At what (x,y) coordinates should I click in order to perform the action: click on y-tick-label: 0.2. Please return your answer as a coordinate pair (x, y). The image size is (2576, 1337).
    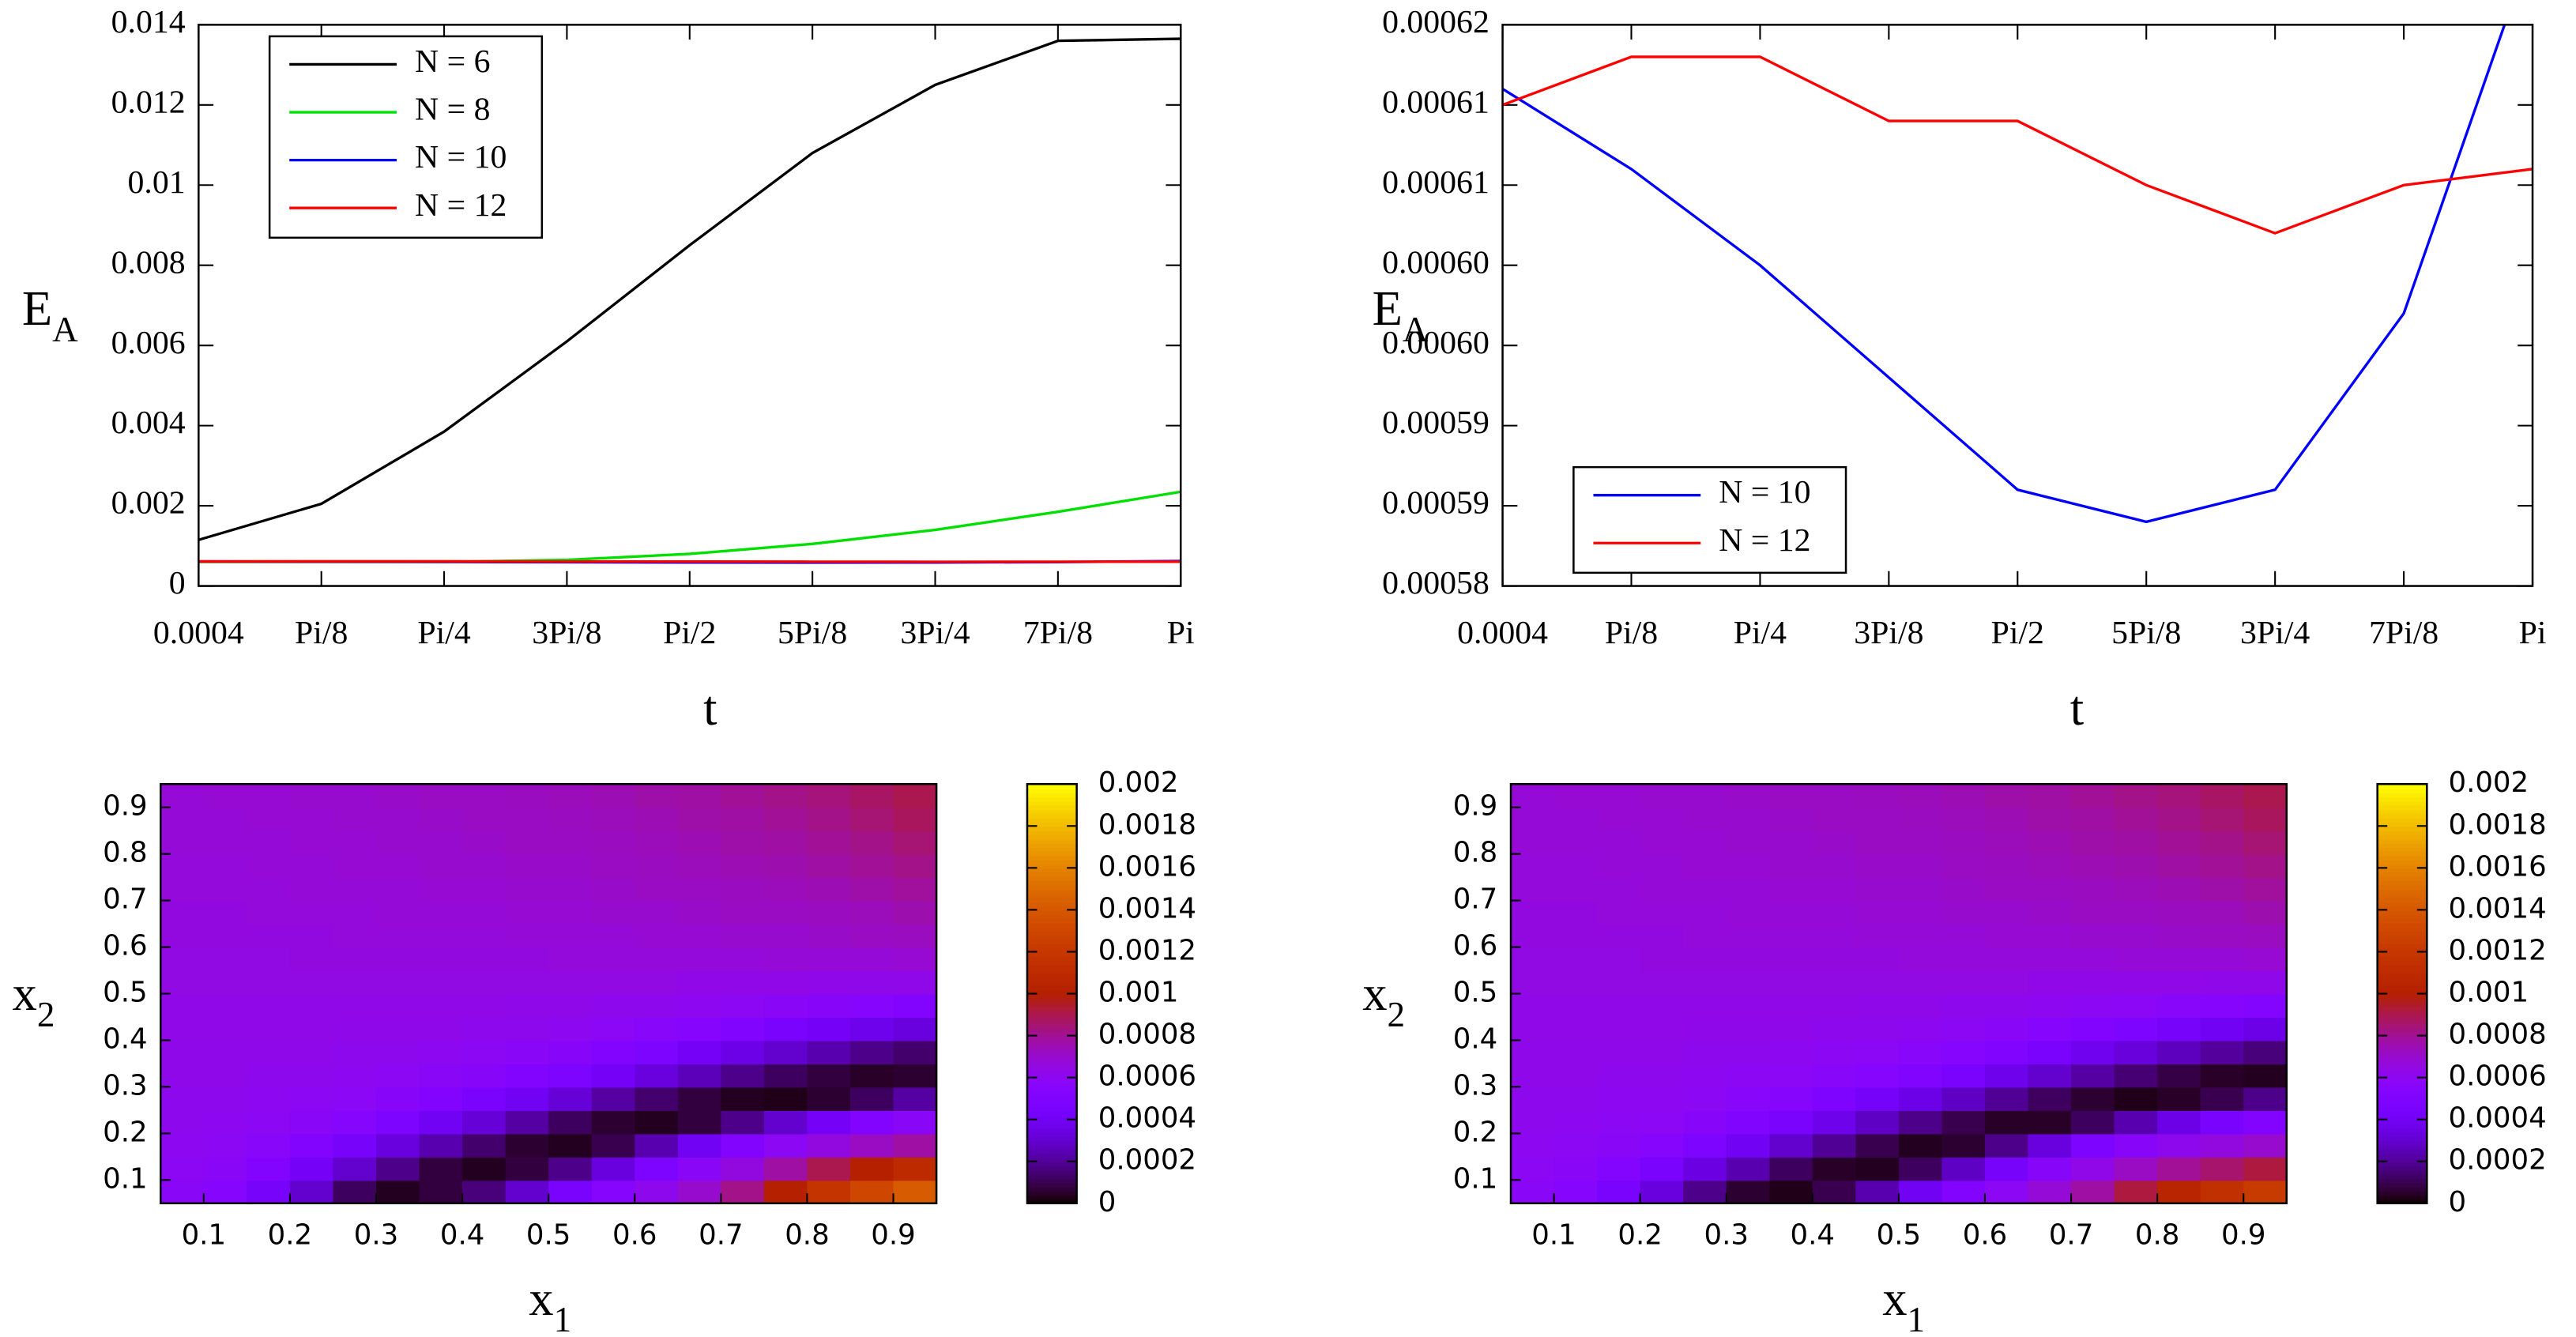
    Looking at the image, I should click on (125, 1132).